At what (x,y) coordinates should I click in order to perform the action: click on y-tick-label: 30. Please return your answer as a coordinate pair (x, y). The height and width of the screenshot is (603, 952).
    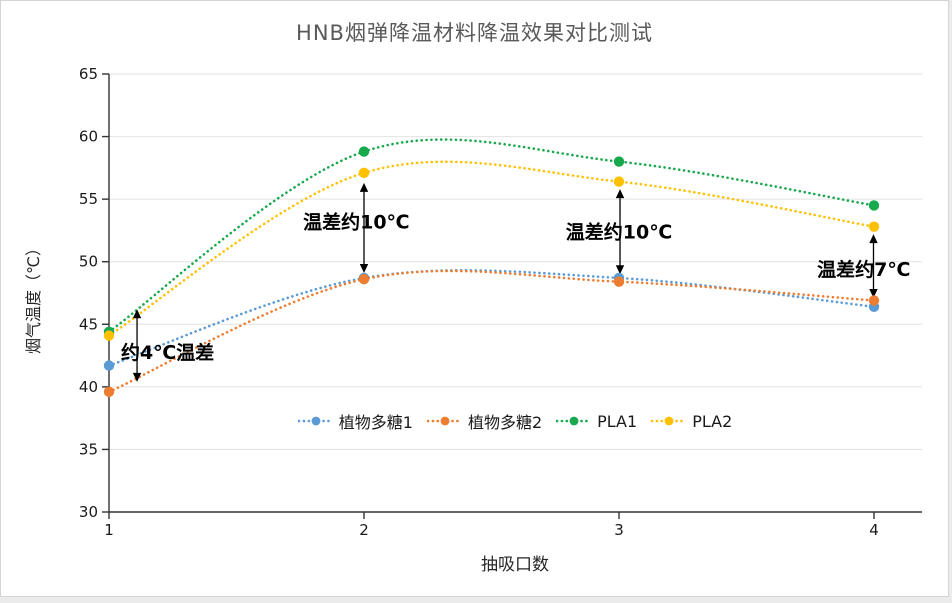
    Looking at the image, I should click on (88, 512).